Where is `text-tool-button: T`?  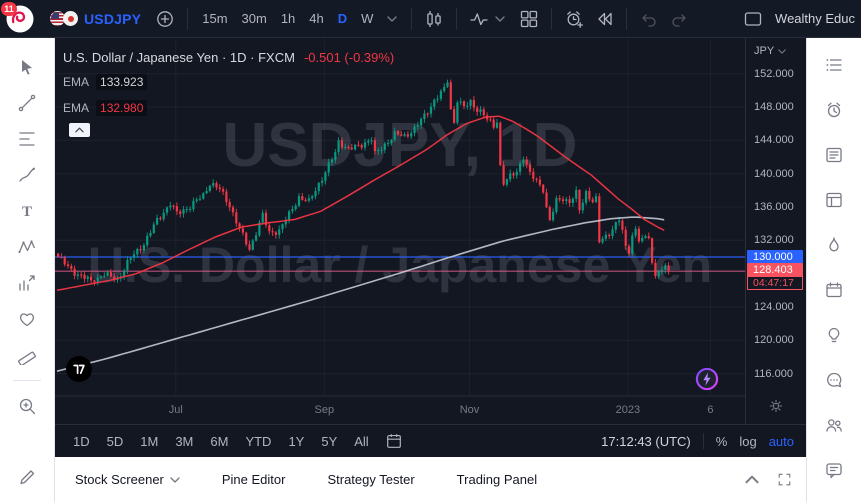
text-tool-button: T is located at coordinates (27, 211).